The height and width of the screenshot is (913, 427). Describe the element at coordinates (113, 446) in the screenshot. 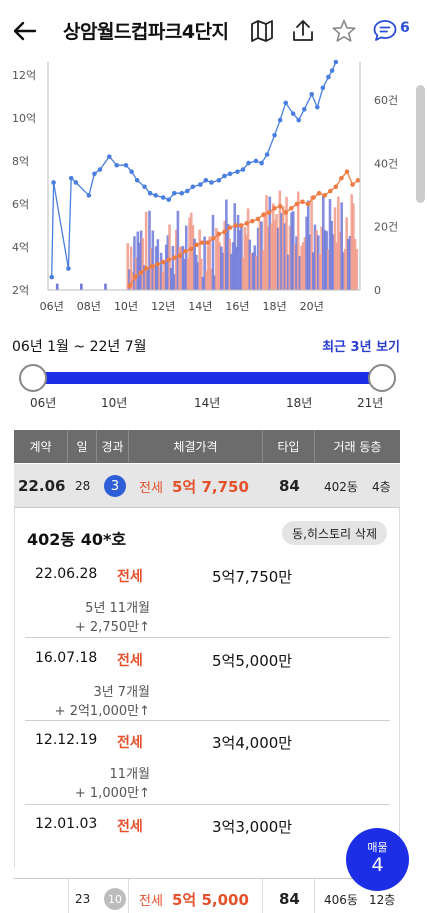

I see `col-elapsed: 경과` at that location.